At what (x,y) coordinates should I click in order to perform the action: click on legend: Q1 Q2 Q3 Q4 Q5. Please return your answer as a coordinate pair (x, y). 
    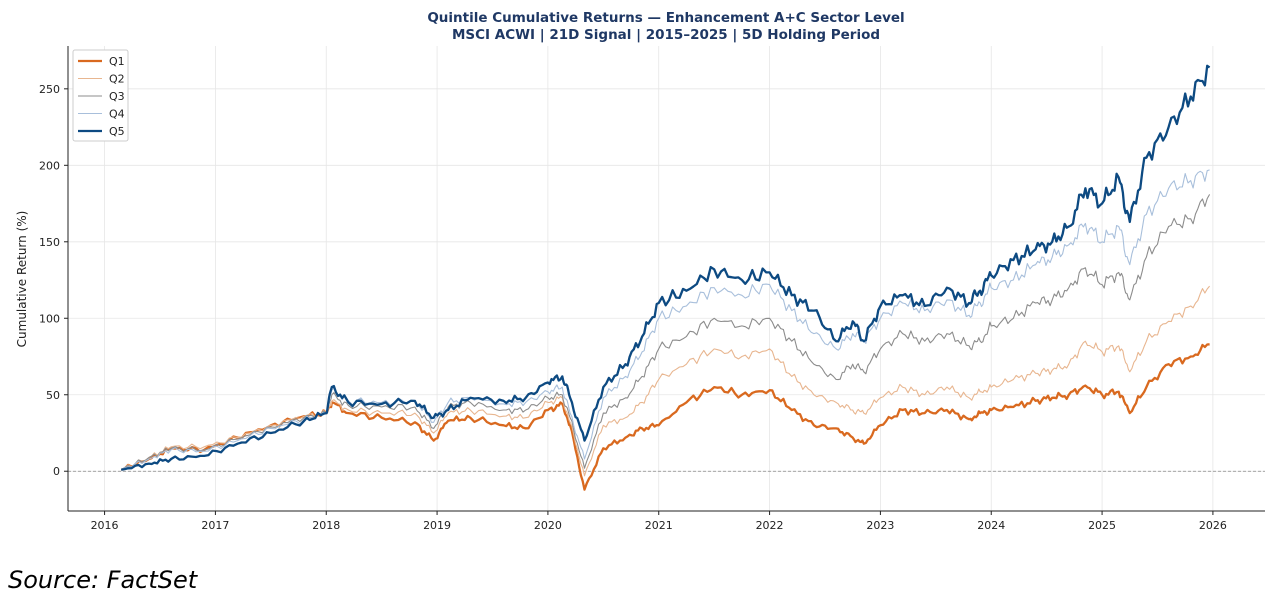
    Looking at the image, I should click on (100, 95).